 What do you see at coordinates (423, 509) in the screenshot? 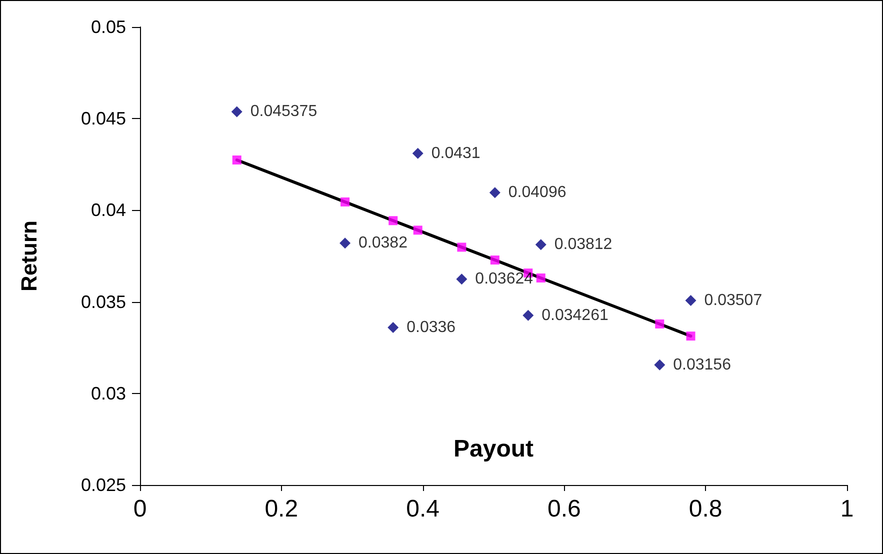
I see `x-tick-label: 0.4` at bounding box center [423, 509].